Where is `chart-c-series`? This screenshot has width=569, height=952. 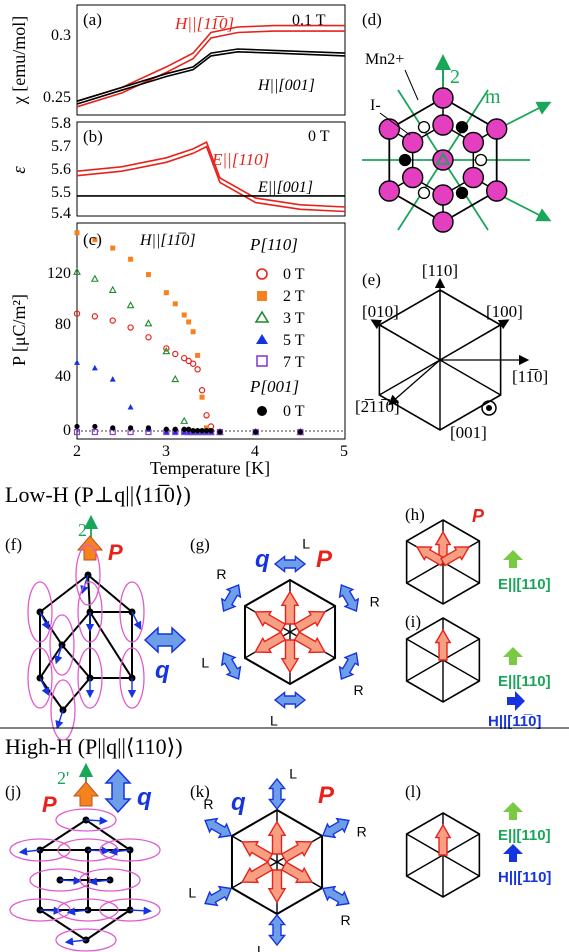
chart-c-series is located at coordinates (189, 333).